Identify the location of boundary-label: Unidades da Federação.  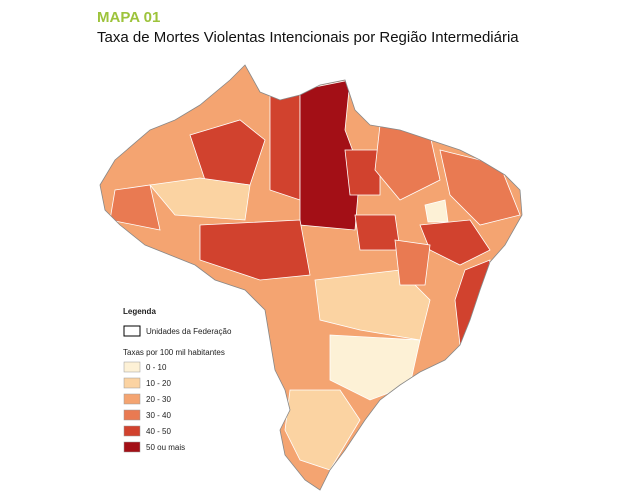
(189, 331).